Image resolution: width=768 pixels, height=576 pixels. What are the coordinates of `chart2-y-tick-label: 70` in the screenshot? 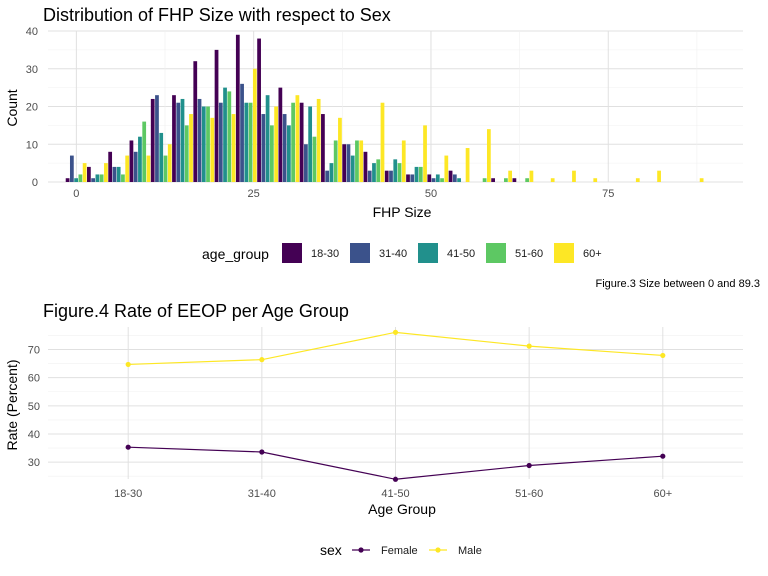 It's located at (34, 351).